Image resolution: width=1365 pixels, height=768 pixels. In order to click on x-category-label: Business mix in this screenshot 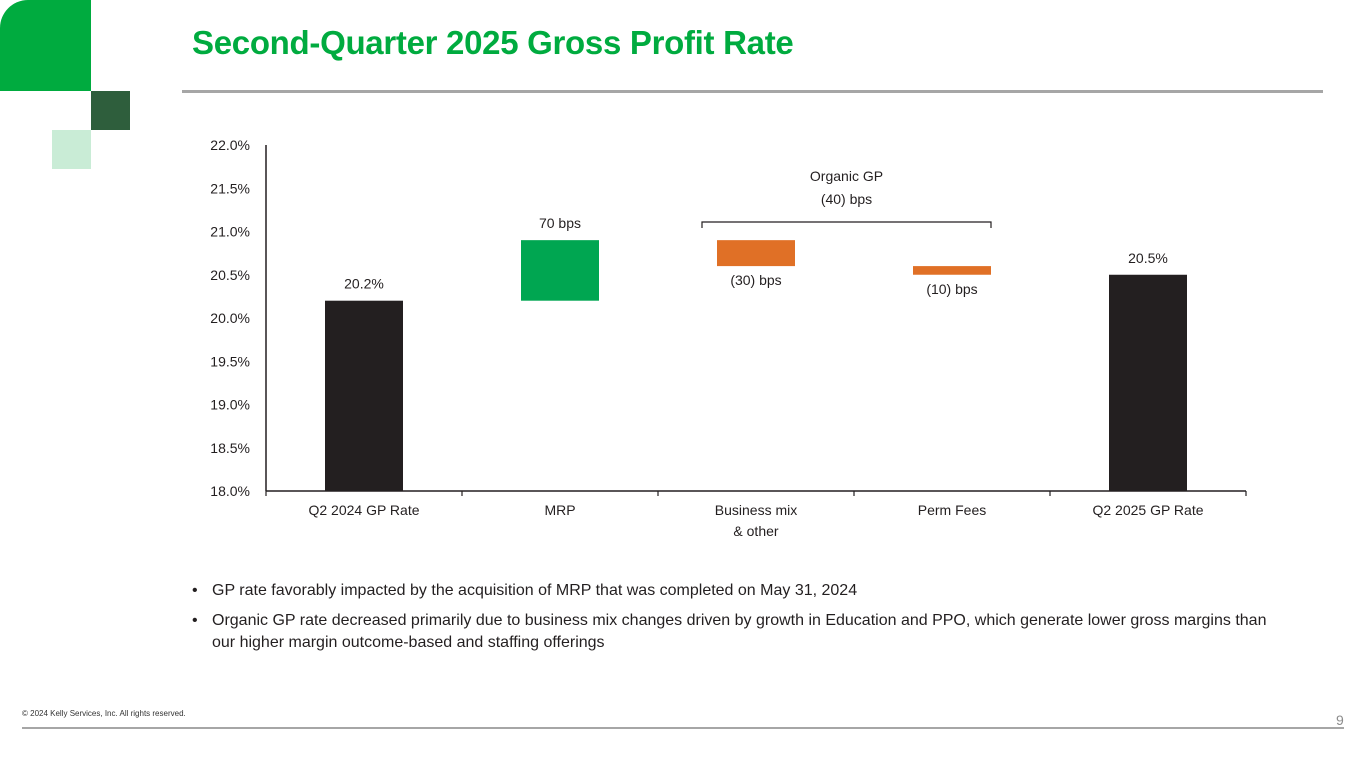, I will do `click(756, 510)`.